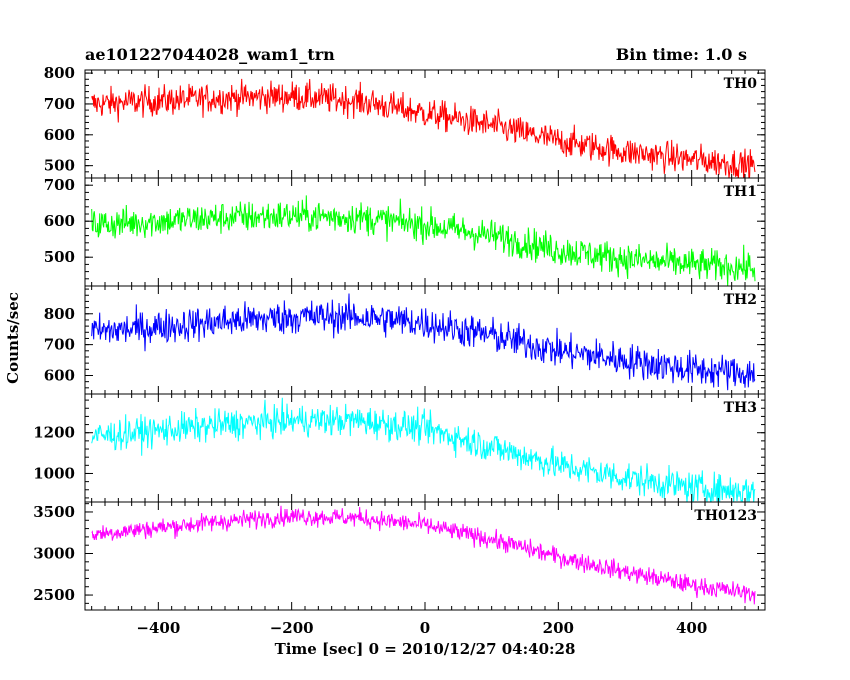 This screenshot has width=850, height=680. Describe the element at coordinates (423, 128) in the screenshot. I see `series-line-th0` at that location.